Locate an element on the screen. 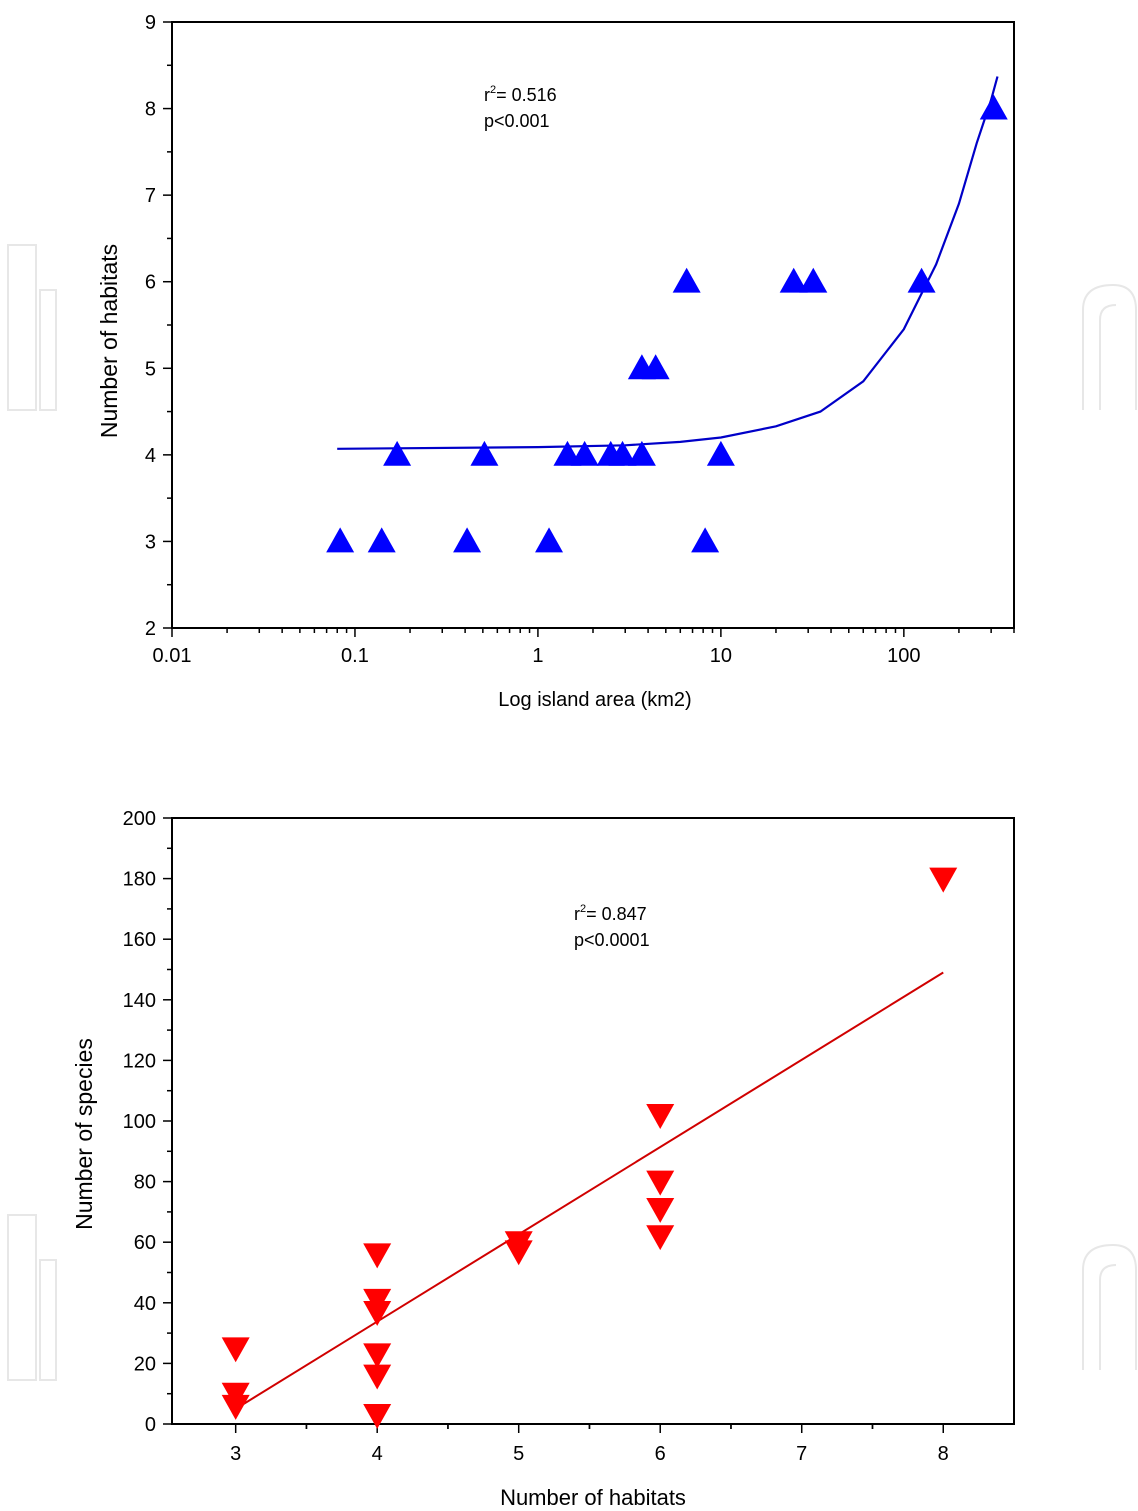  watermark-left-top is located at coordinates (32, 327).